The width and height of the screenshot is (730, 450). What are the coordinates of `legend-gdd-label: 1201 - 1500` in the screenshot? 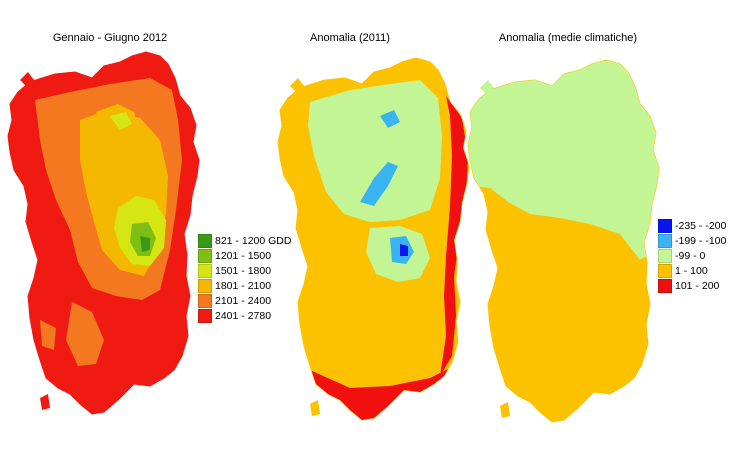 It's located at (243, 255).